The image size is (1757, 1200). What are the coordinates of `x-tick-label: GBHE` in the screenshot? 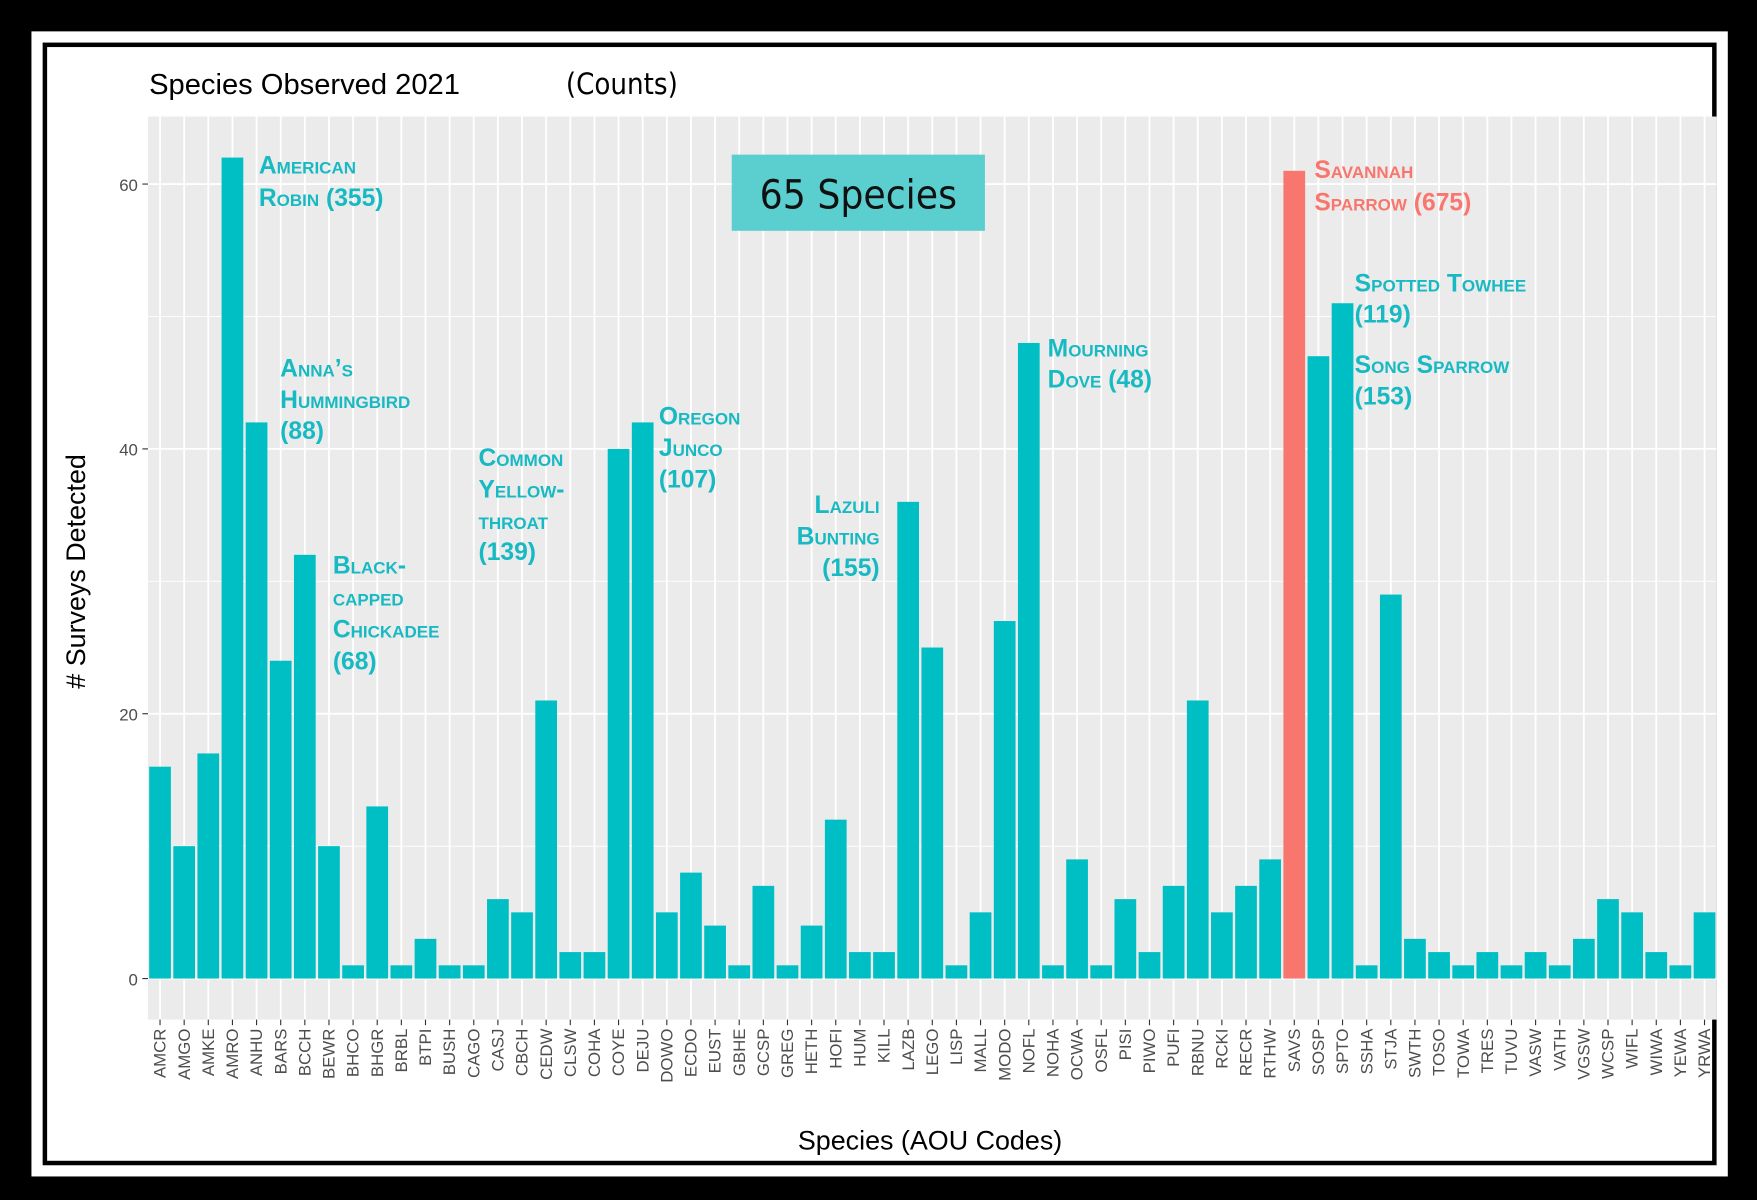 It's located at (739, 1053).